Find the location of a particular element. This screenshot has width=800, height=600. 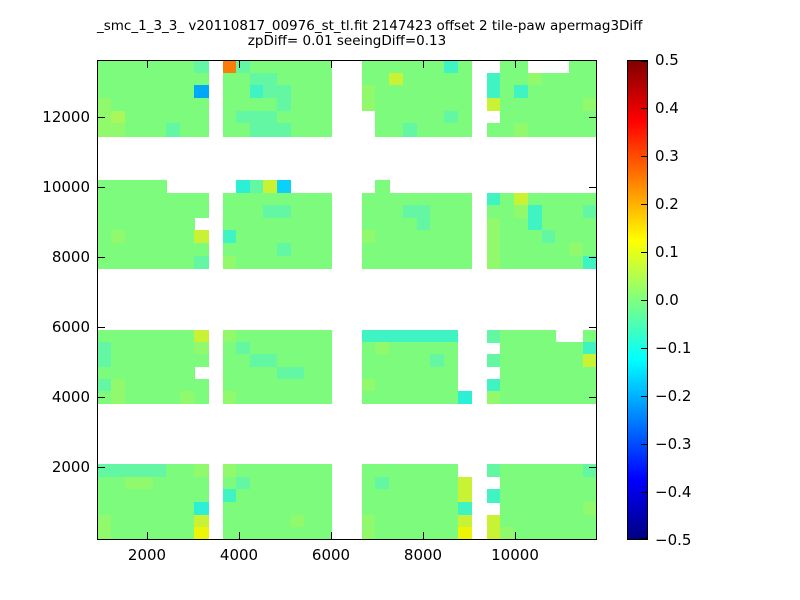

x-tick-mark is located at coordinates (239, 535).